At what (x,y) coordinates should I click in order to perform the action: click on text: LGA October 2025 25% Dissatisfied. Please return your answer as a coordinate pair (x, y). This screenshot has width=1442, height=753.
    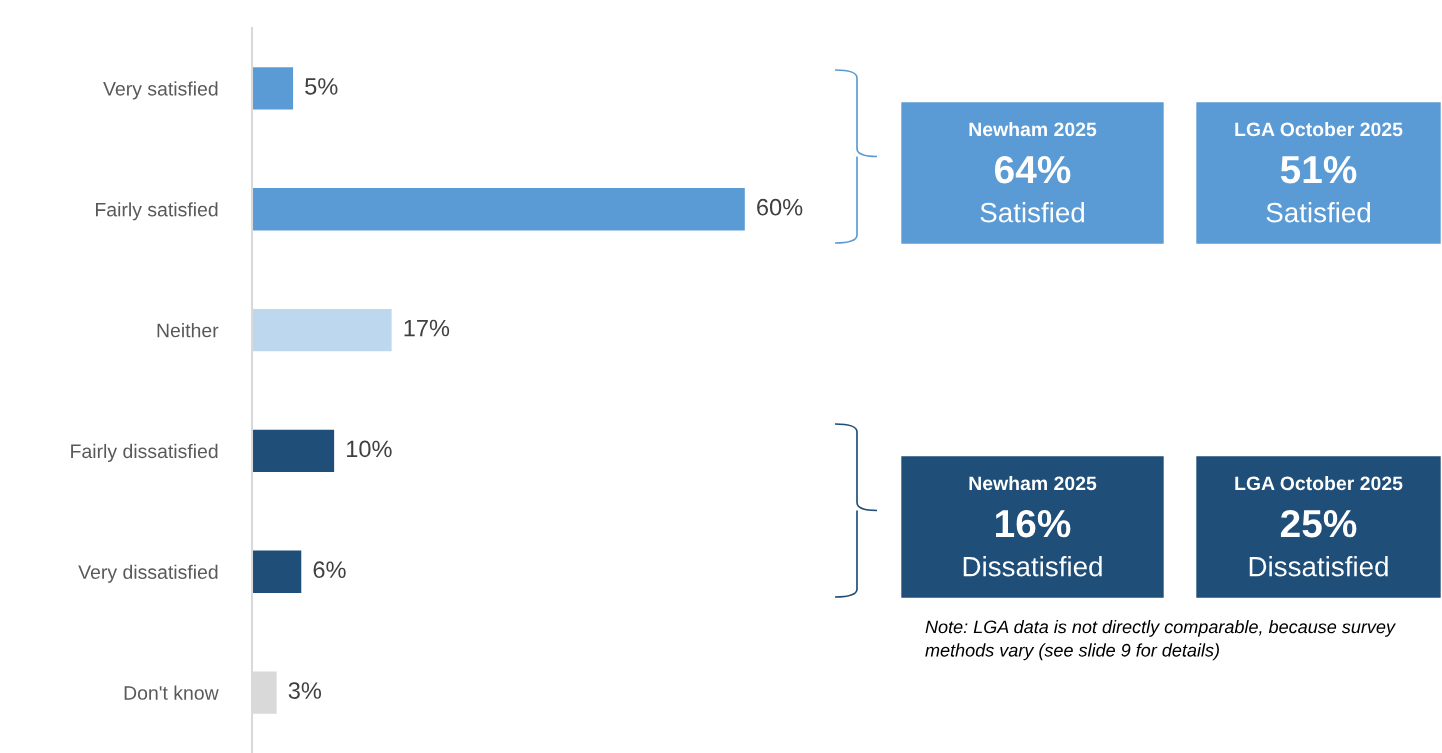
    Looking at the image, I should click on (1319, 526).